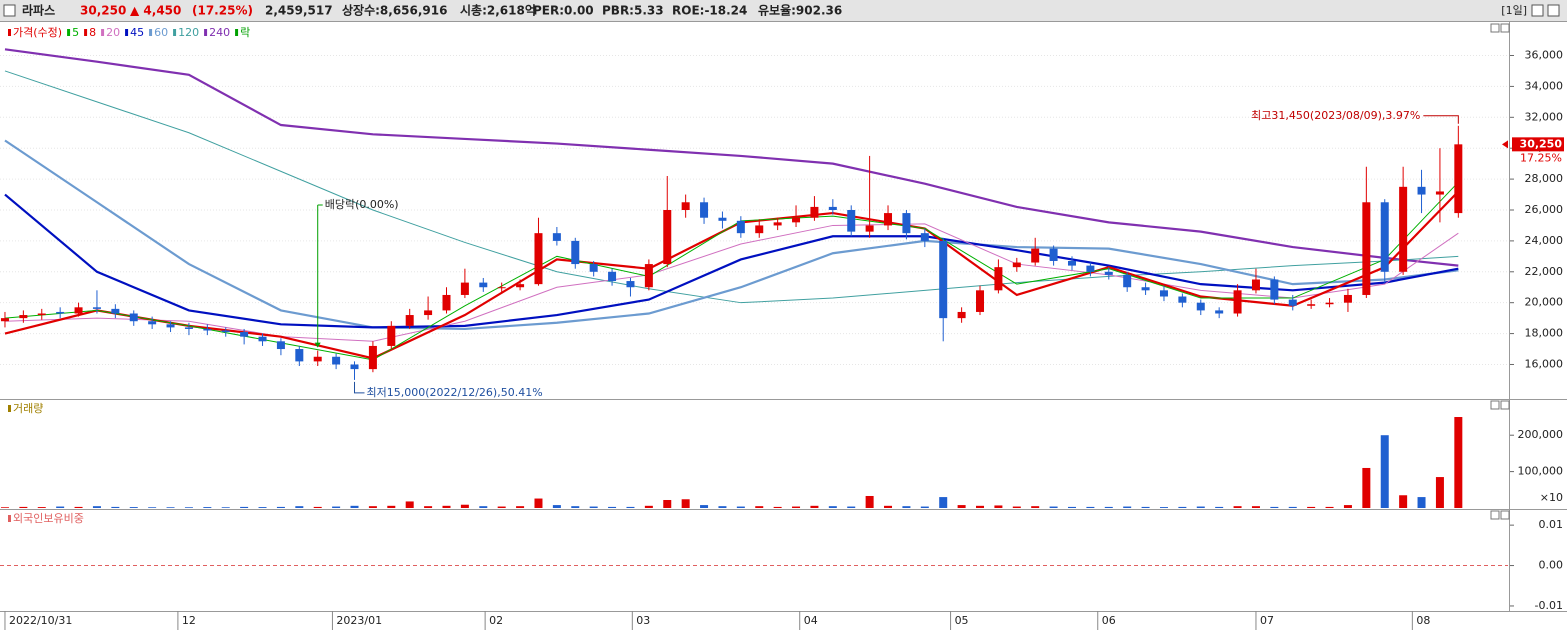  I want to click on last-price-pointer, so click(1505, 144).